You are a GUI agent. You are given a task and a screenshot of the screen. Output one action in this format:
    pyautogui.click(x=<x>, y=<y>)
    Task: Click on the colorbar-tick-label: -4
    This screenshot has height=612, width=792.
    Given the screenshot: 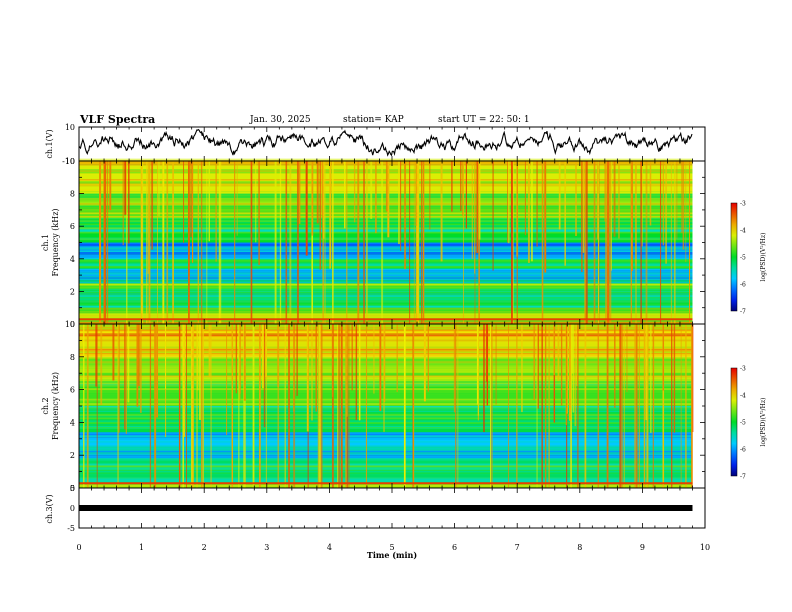 What is the action you would take?
    pyautogui.click(x=743, y=396)
    